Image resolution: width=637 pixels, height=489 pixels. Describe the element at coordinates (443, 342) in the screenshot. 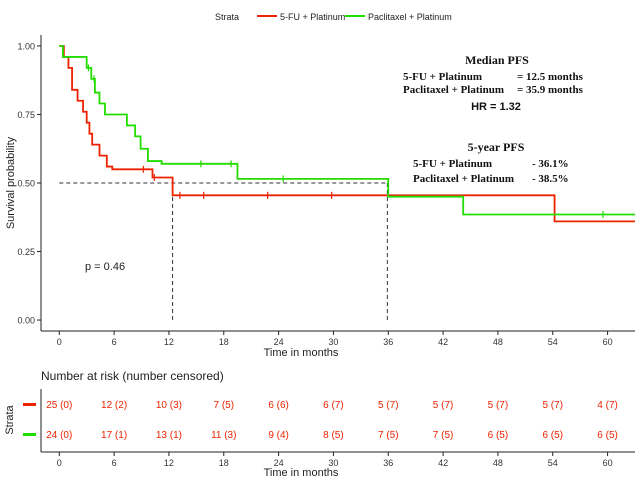

I see `x-tick-label: 42` at that location.